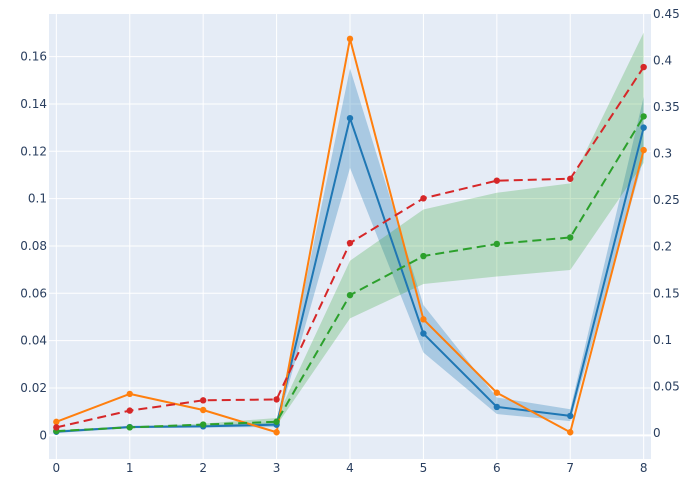  I want to click on y-right-tick-label: 0.25, so click(666, 200).